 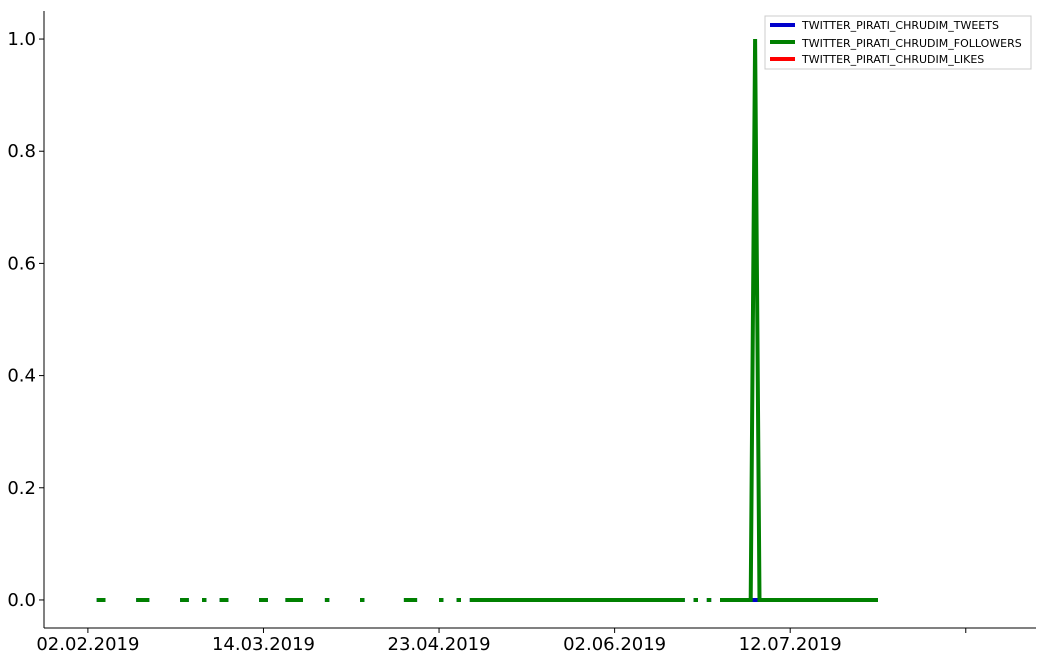 What do you see at coordinates (21, 151) in the screenshot?
I see `y-tick-label: 0.8` at bounding box center [21, 151].